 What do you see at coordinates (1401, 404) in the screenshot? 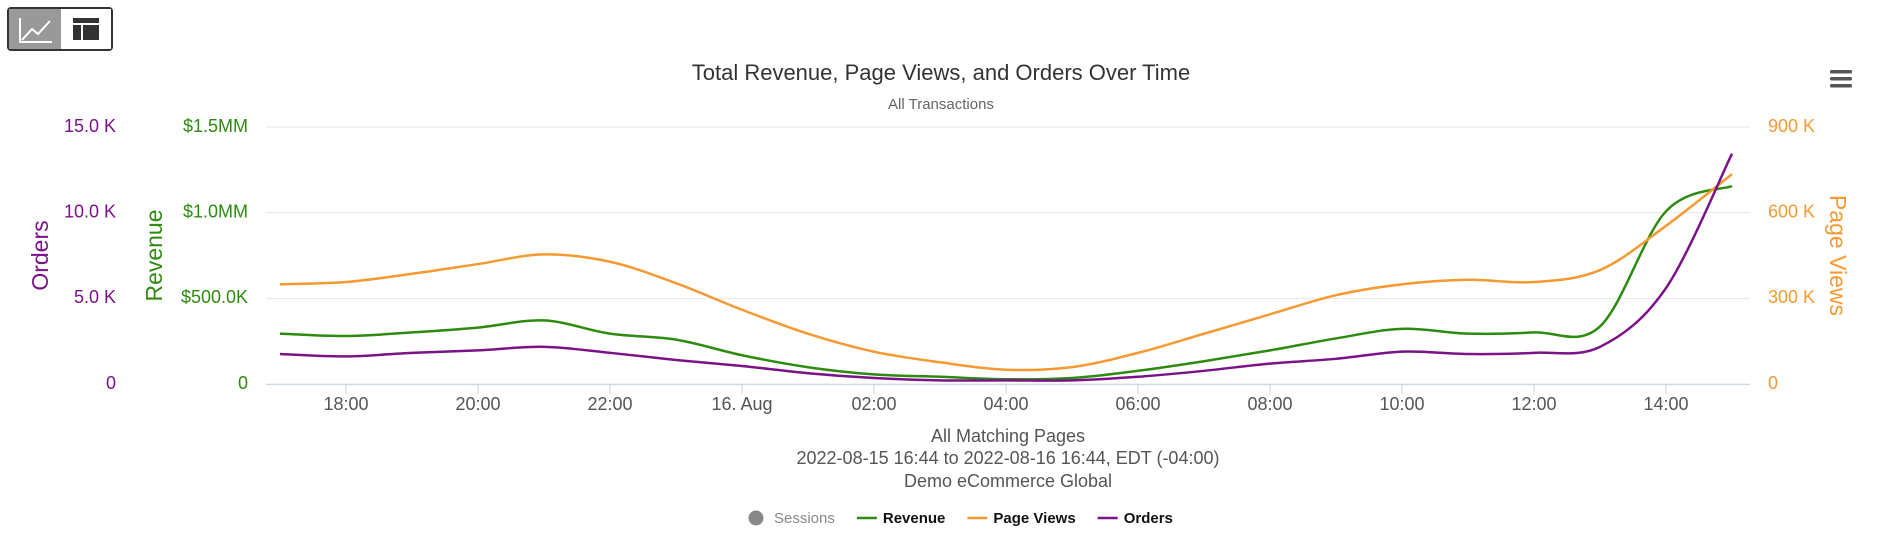
I see `x-tick-label: 10:00` at bounding box center [1401, 404].